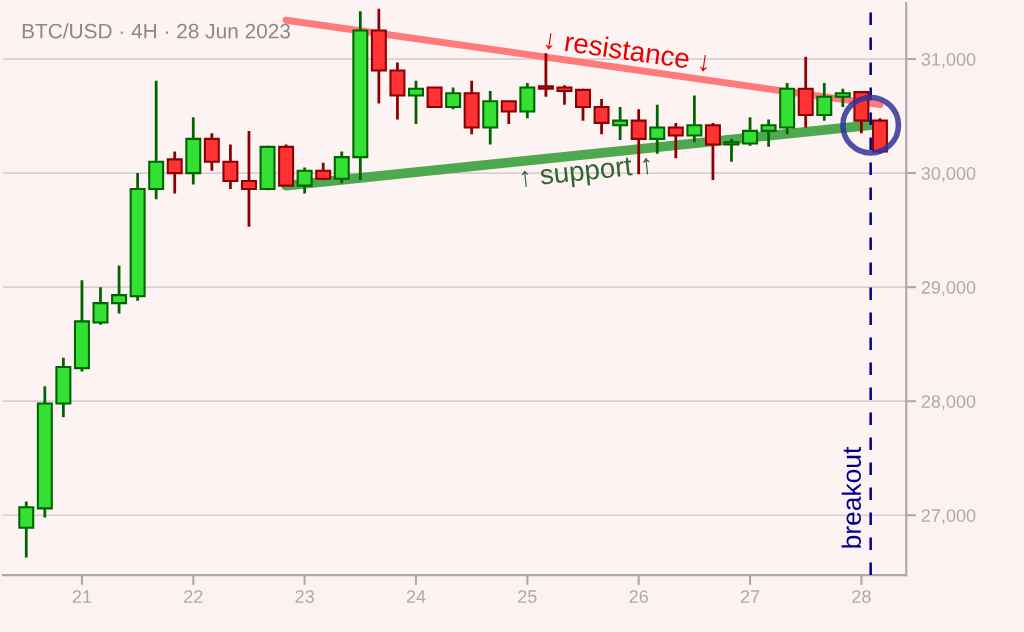 This screenshot has height=632, width=1024. What do you see at coordinates (948, 288) in the screenshot?
I see `y-tick-label: 29,000` at bounding box center [948, 288].